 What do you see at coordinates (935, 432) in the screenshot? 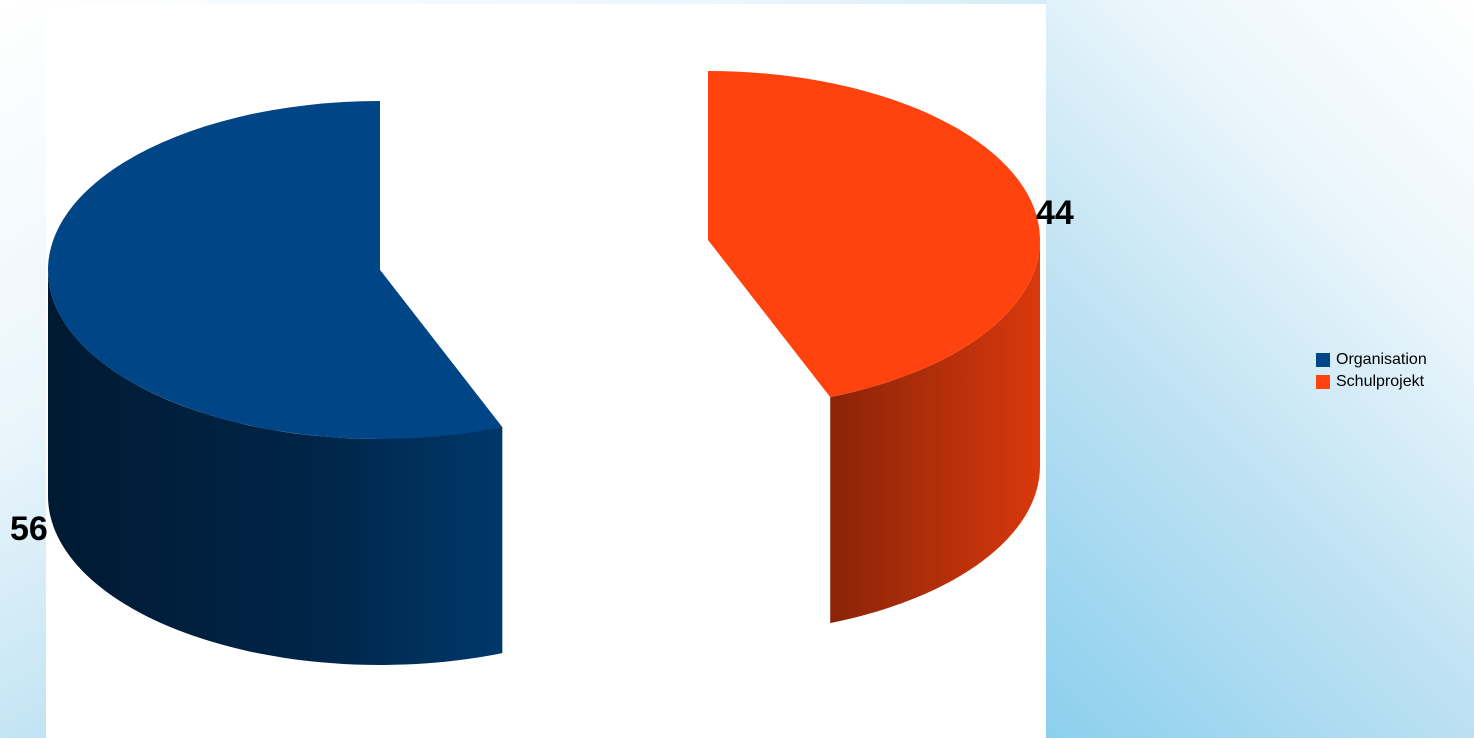
I see `slice-side-schulprojekt` at bounding box center [935, 432].